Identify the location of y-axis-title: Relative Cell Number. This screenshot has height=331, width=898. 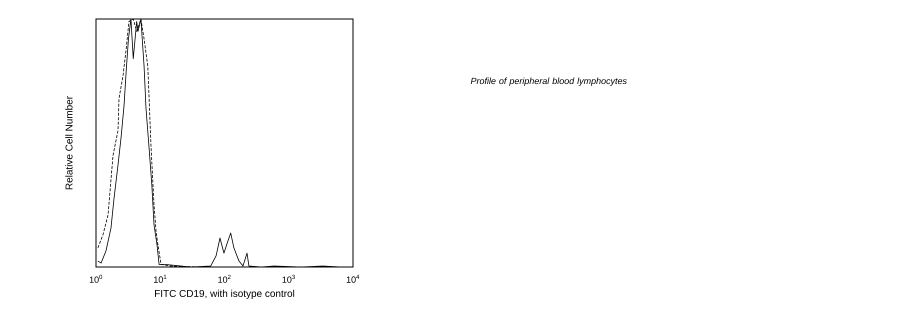
(69, 143).